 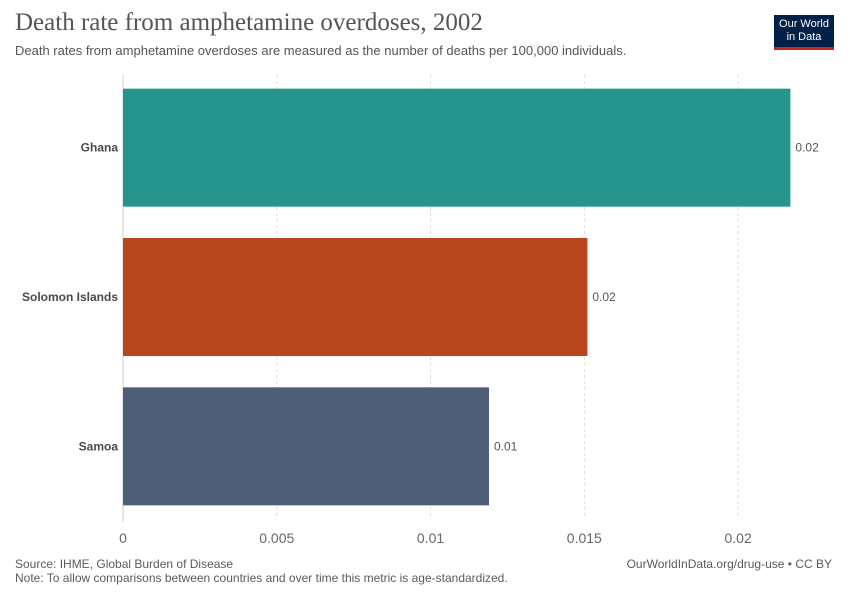 What do you see at coordinates (430, 538) in the screenshot?
I see `x-tick-label: 0.01` at bounding box center [430, 538].